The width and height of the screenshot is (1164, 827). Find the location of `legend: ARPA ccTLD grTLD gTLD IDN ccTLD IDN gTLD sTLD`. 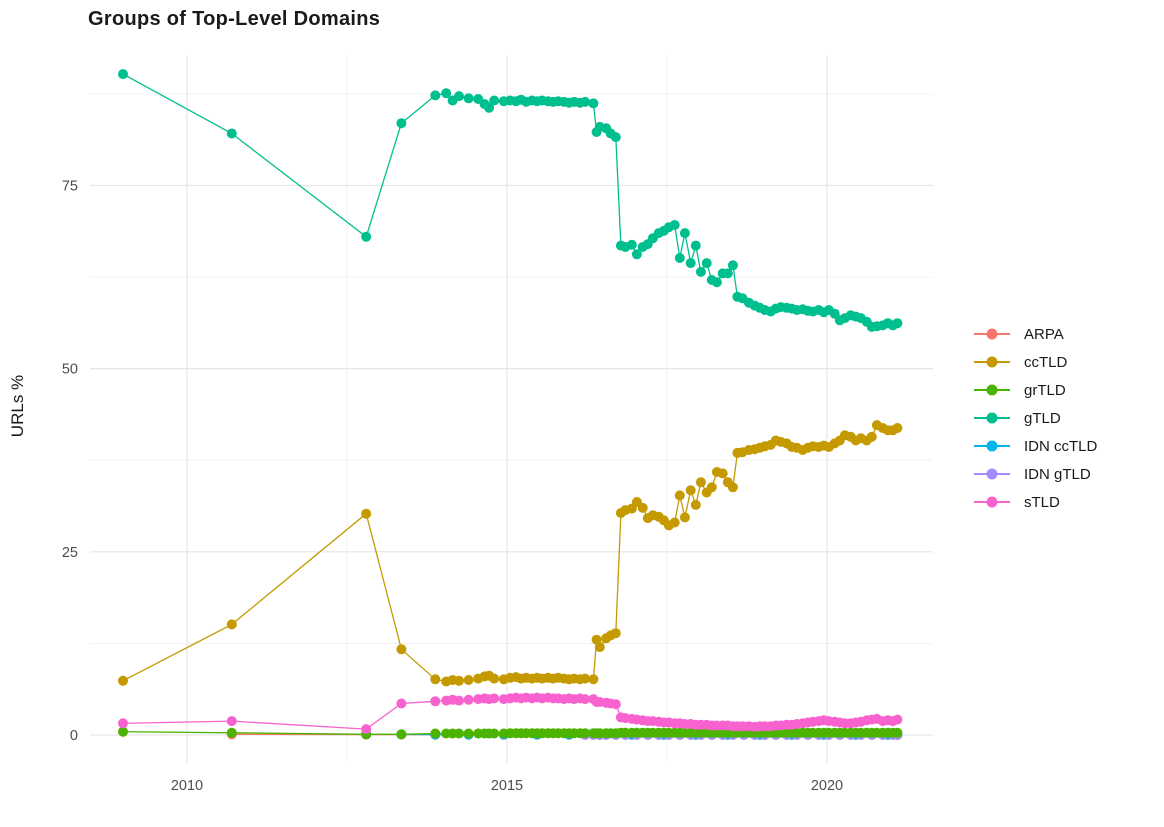

legend: ARPA ccTLD grTLD gTLD IDN ccTLD IDN gTLD sTLD is located at coordinates (1035, 418).